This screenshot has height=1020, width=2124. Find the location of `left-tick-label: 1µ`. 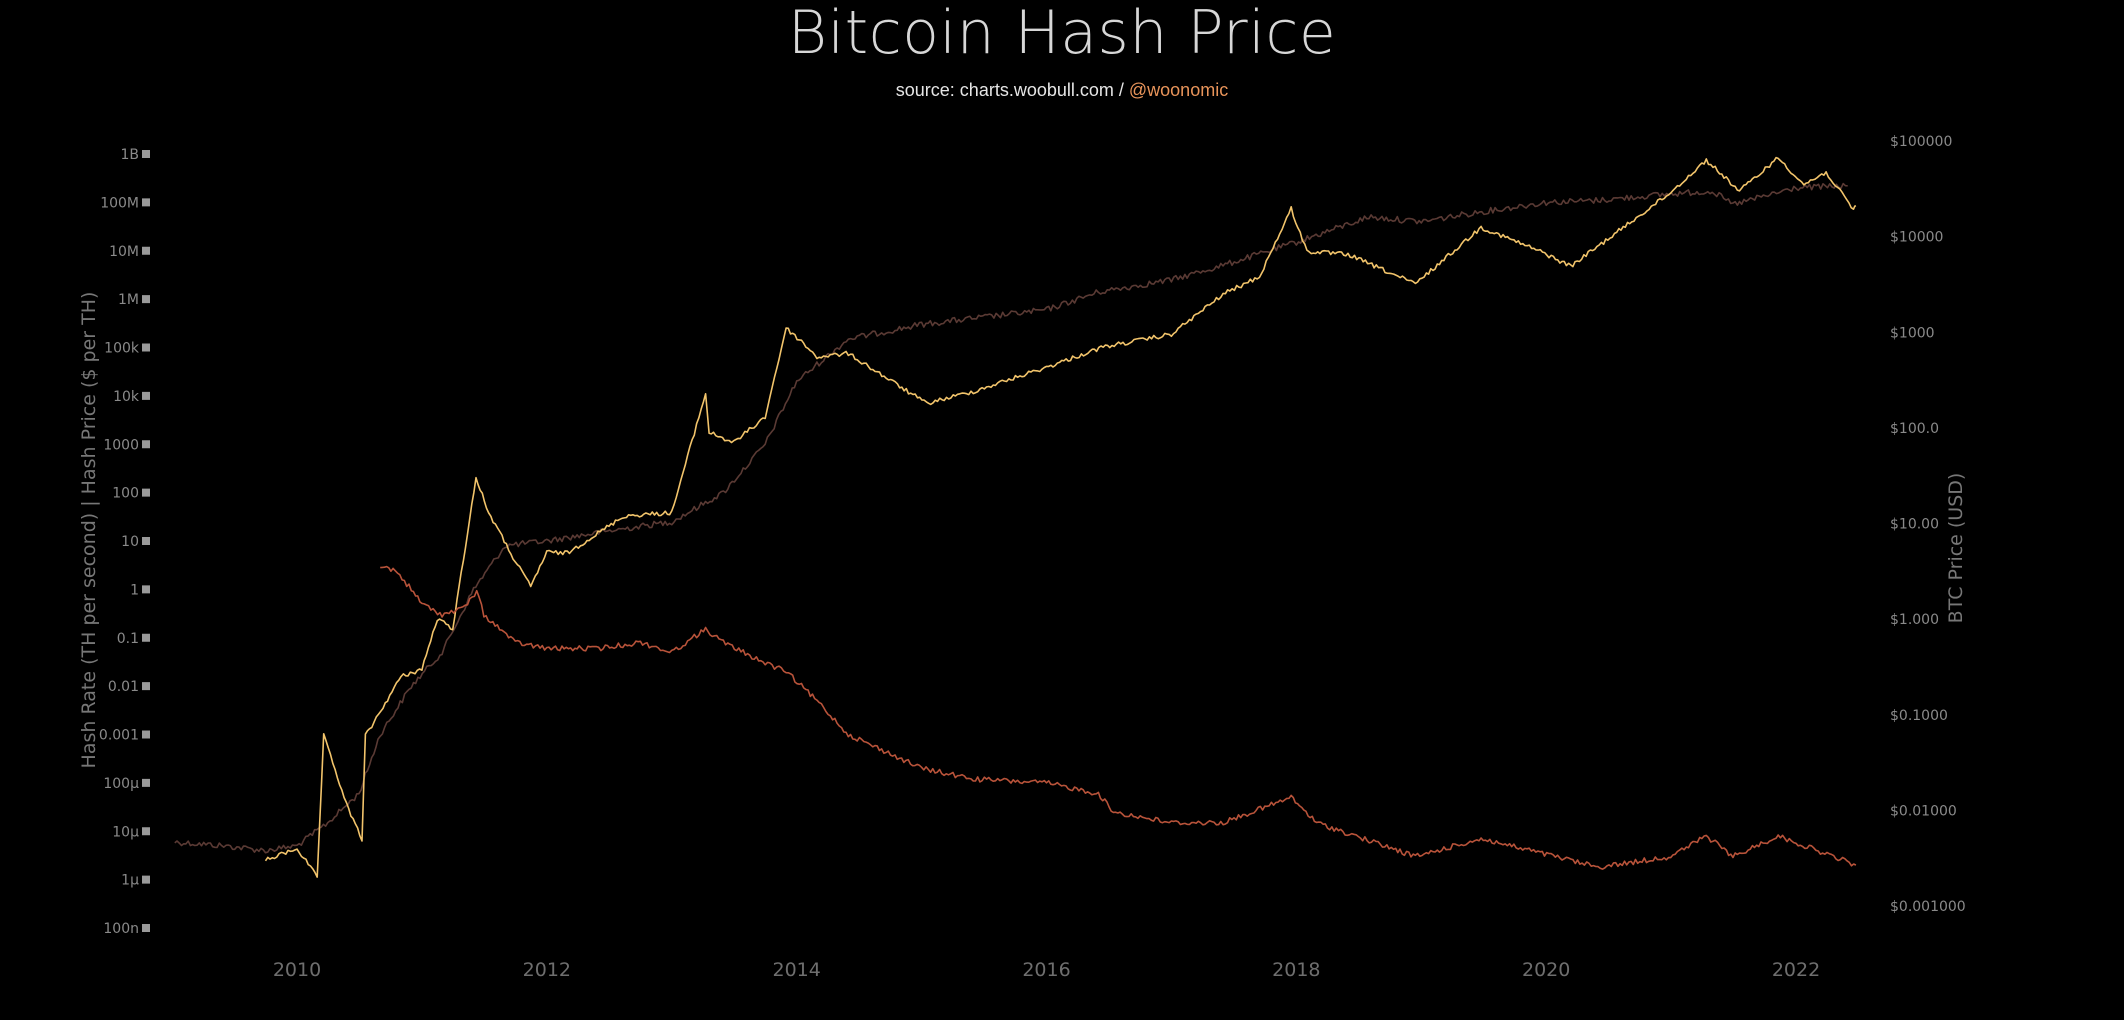

left-tick-label: 1µ is located at coordinates (130, 881).